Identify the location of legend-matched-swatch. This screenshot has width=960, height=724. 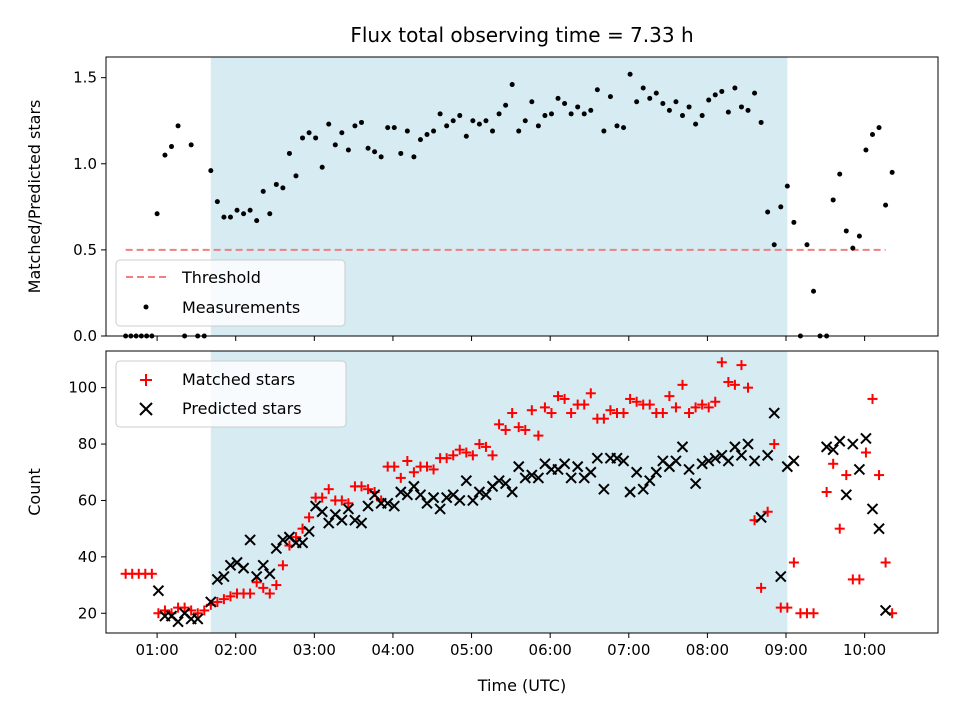
(146, 380).